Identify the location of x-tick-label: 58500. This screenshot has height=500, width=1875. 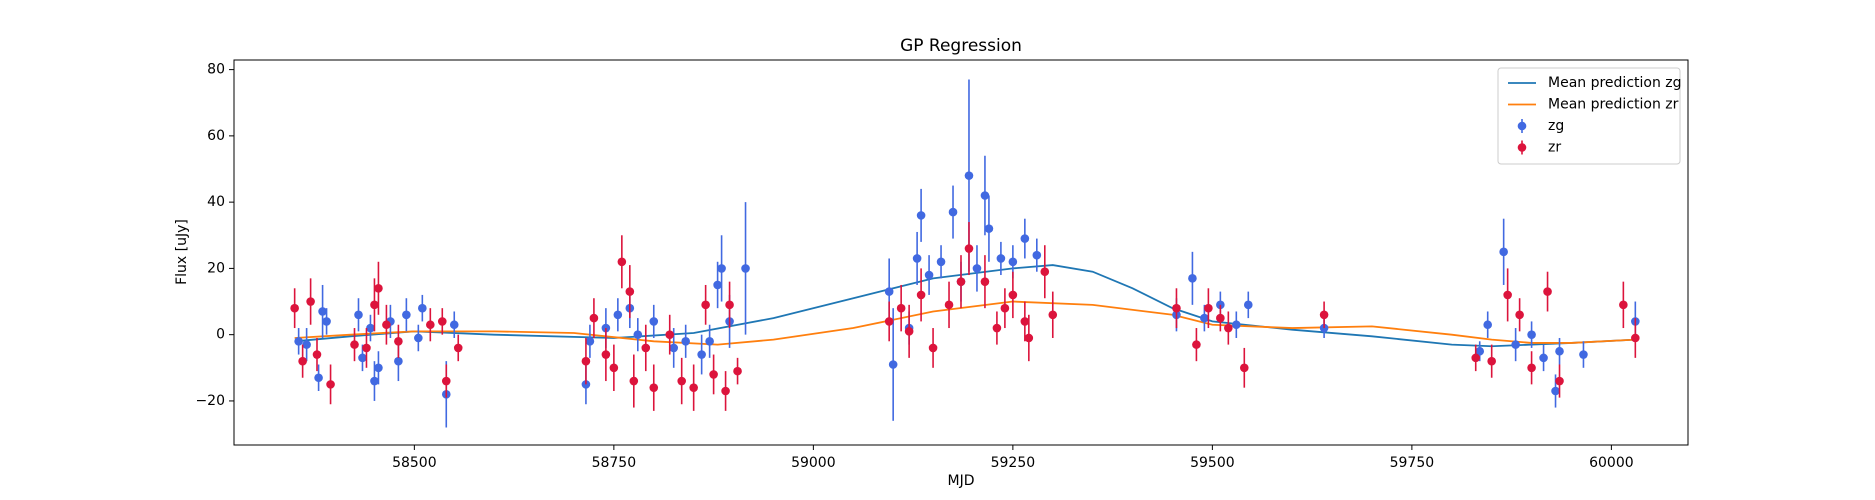
(414, 463).